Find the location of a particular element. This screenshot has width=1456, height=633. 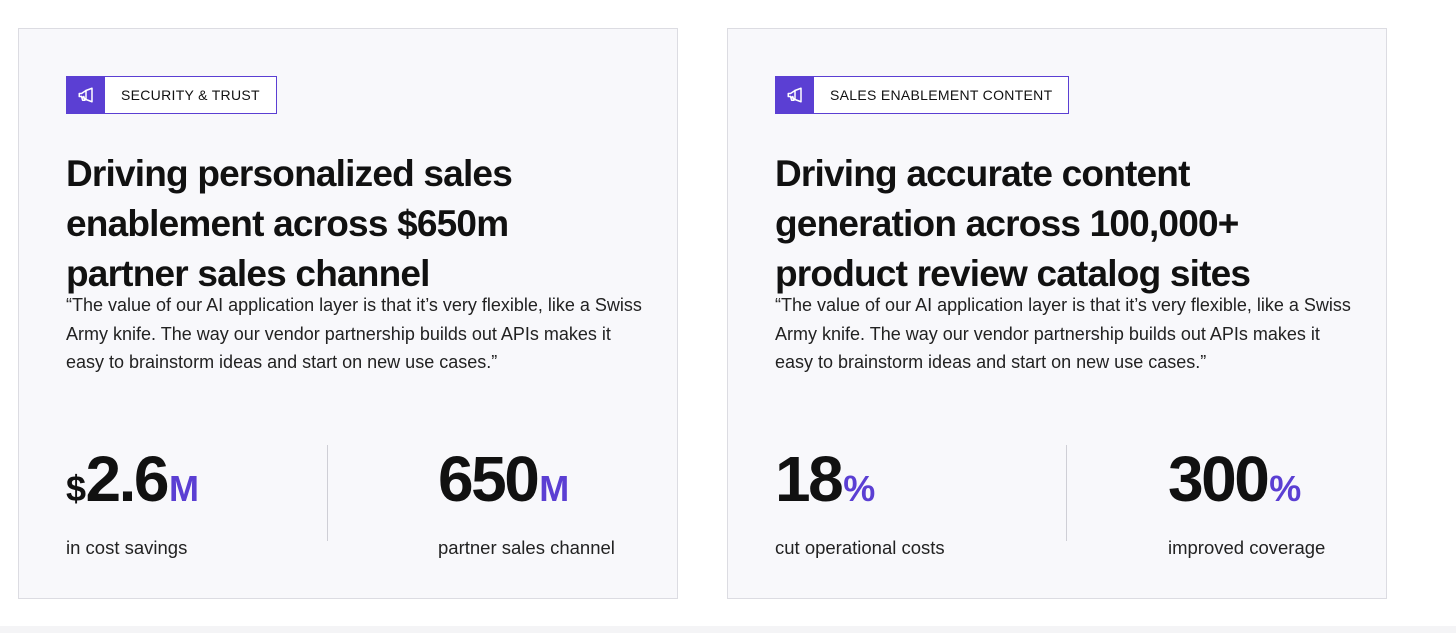

stat-partner-channel: 650 M partner sales channel is located at coordinates (526, 500).